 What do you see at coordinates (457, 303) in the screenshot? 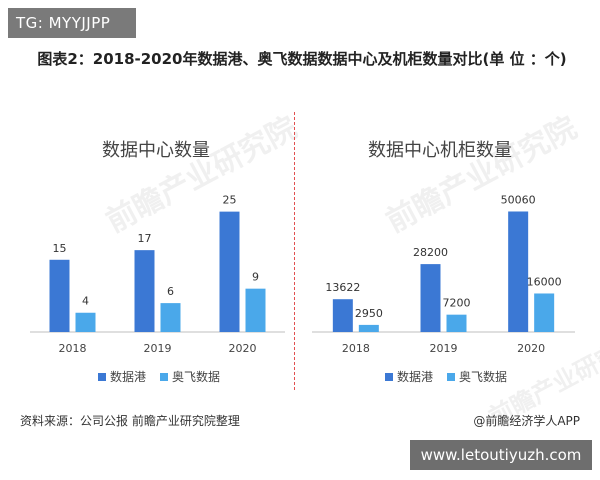
I see `data-label: 7200` at bounding box center [457, 303].